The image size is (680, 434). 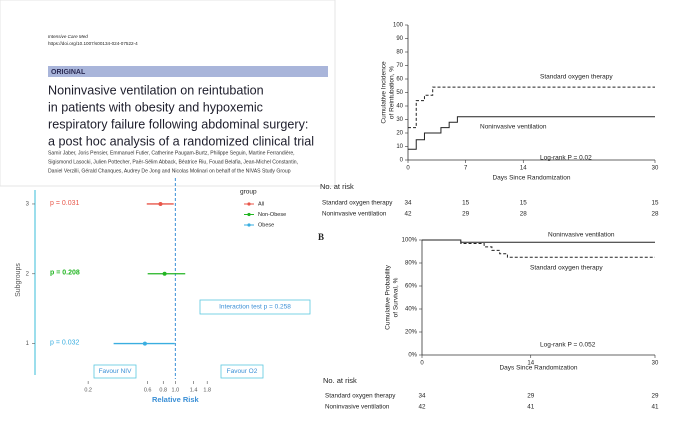 What do you see at coordinates (266, 225) in the screenshot?
I see `legend-label: Obese` at bounding box center [266, 225].